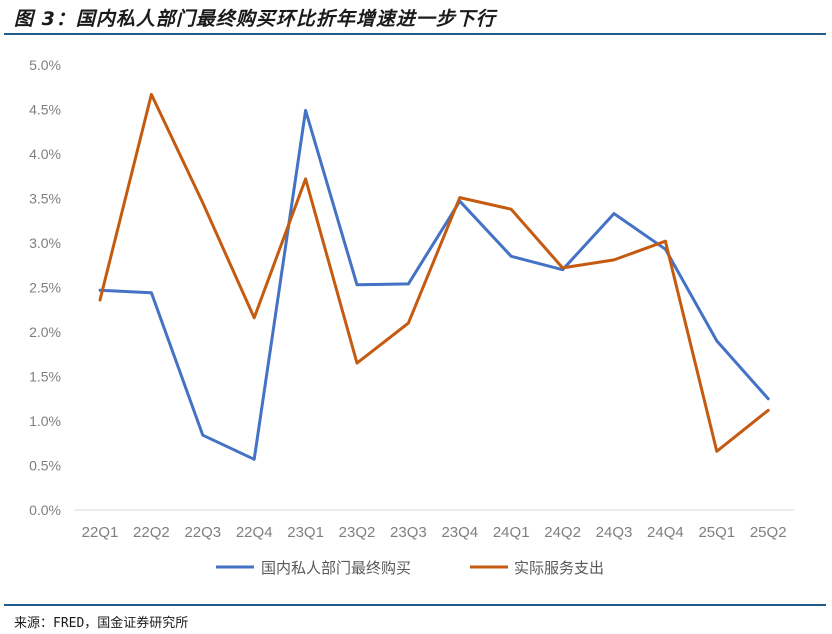 Image resolution: width=832 pixels, height=634 pixels. Describe the element at coordinates (254, 532) in the screenshot. I see `x-tick-label: 22Q4` at that location.